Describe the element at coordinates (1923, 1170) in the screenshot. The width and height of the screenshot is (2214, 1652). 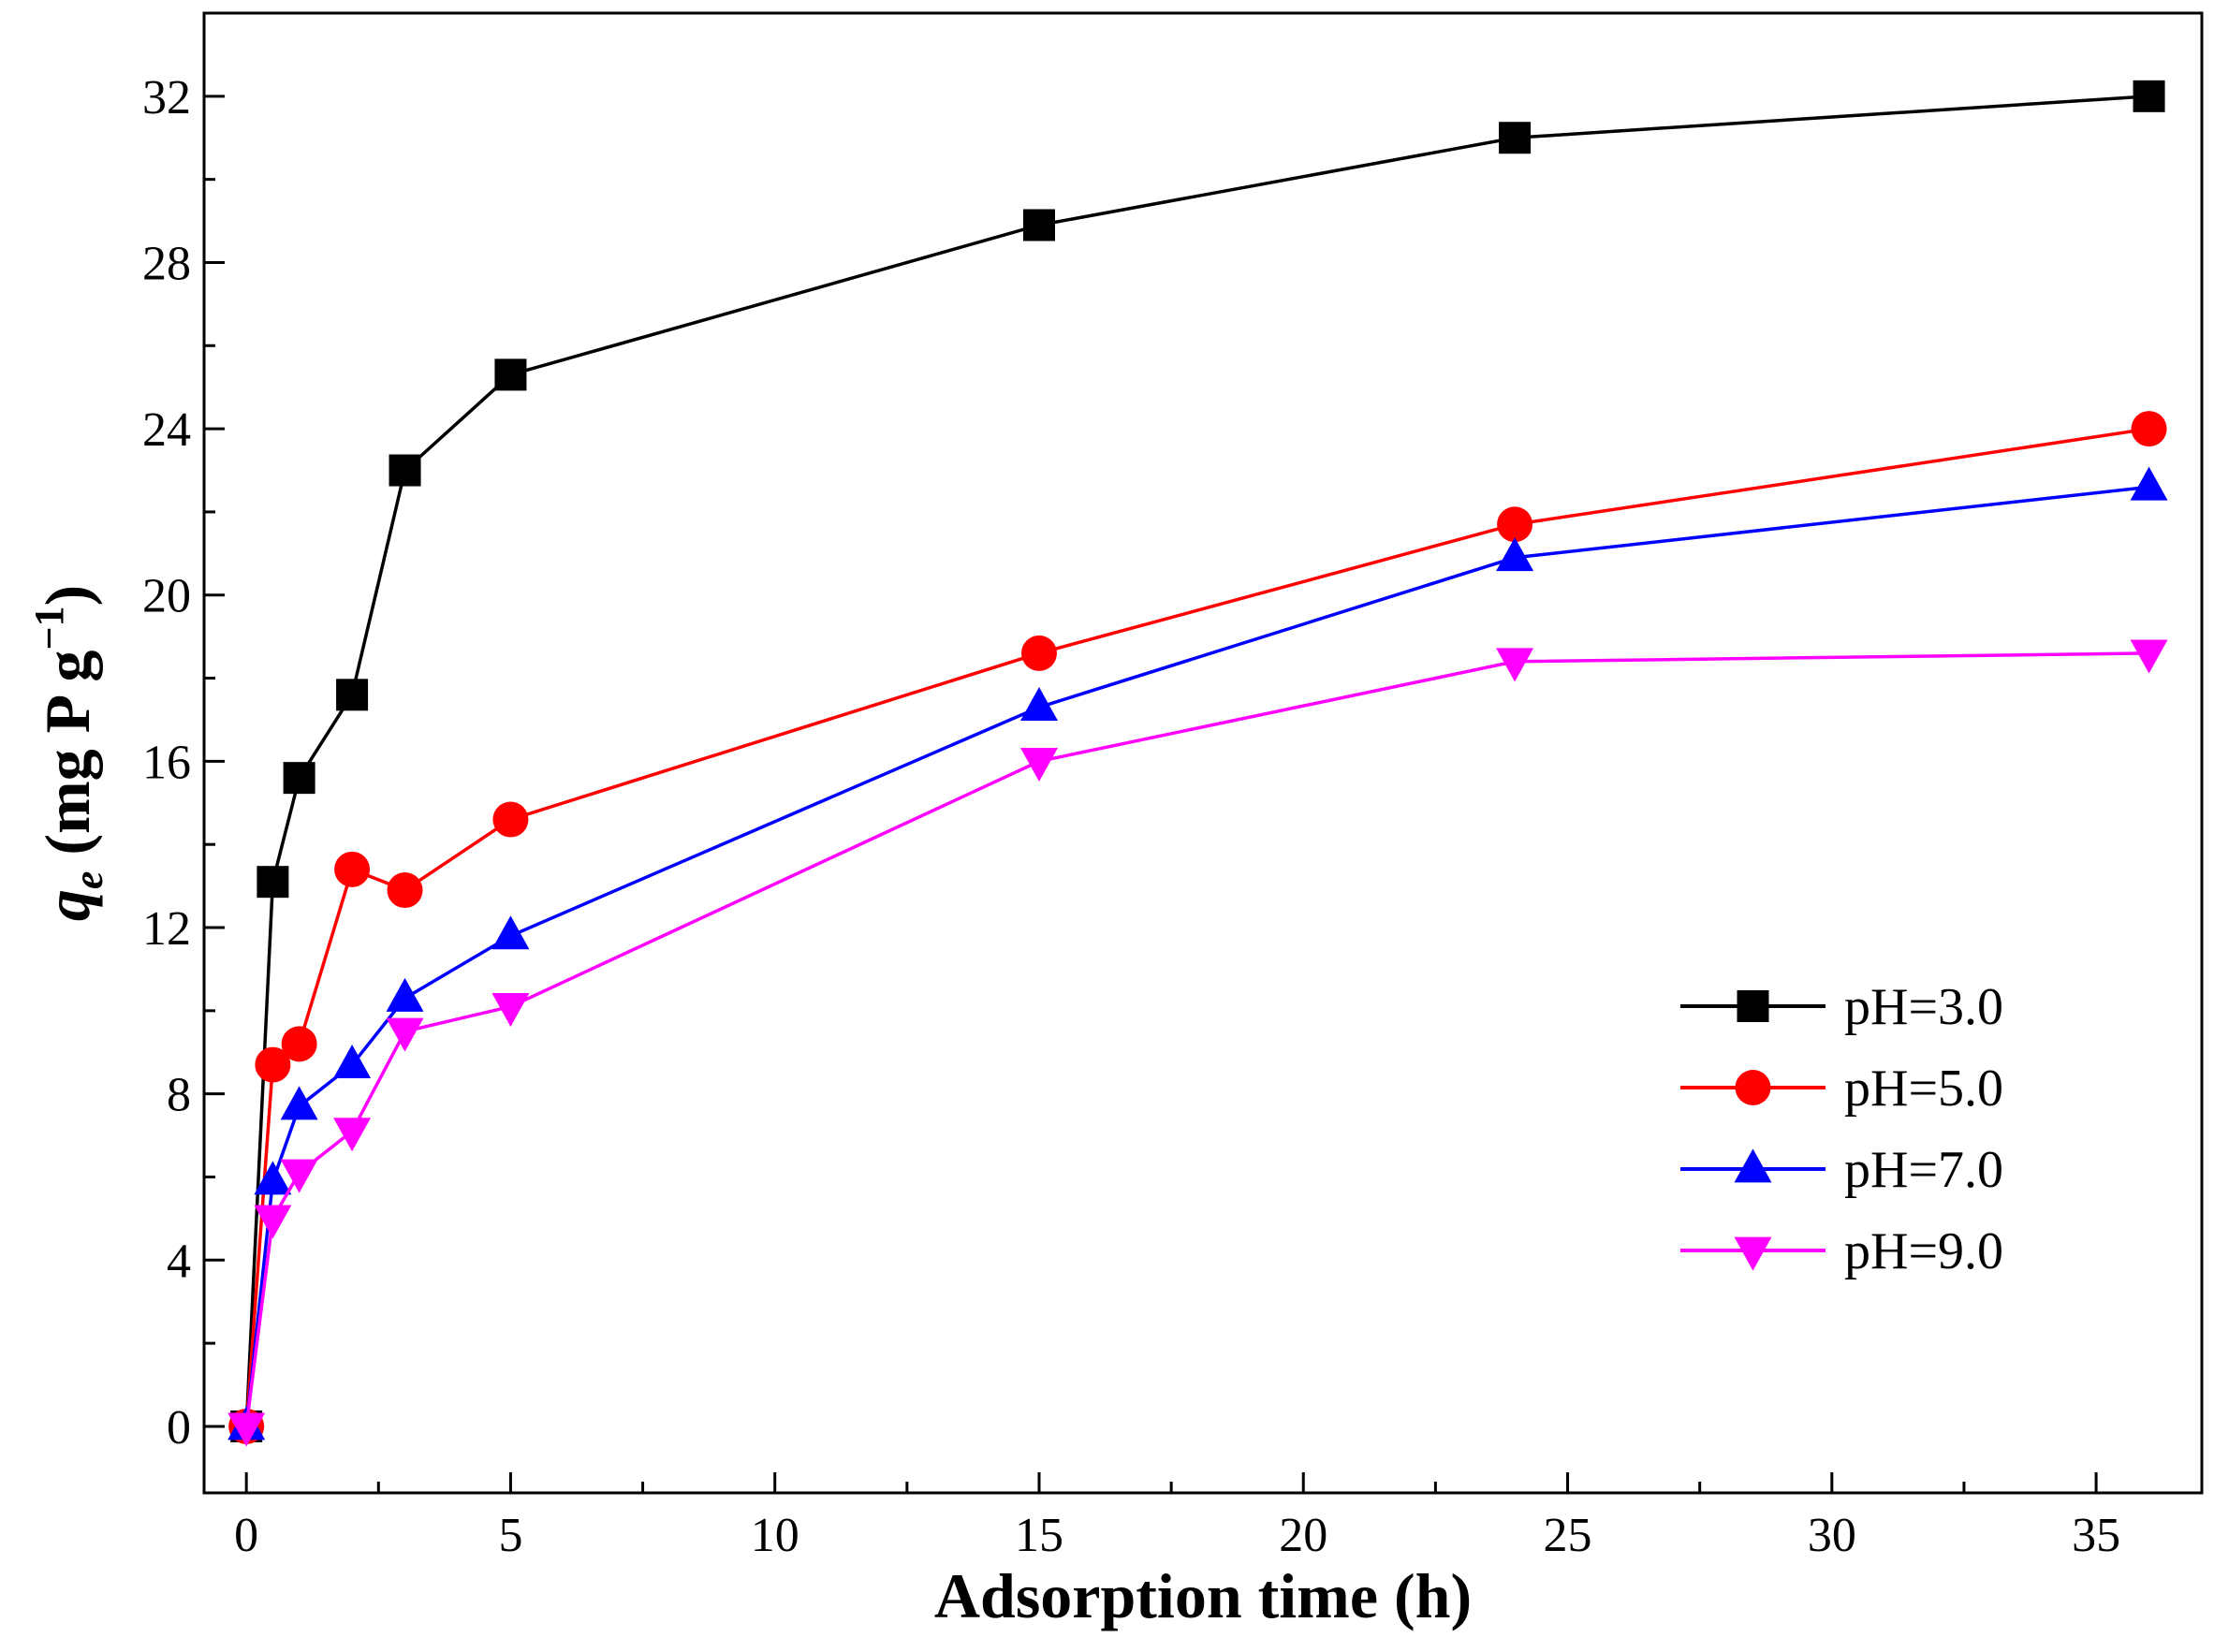
I see `legend-label: pH=7.0` at that location.